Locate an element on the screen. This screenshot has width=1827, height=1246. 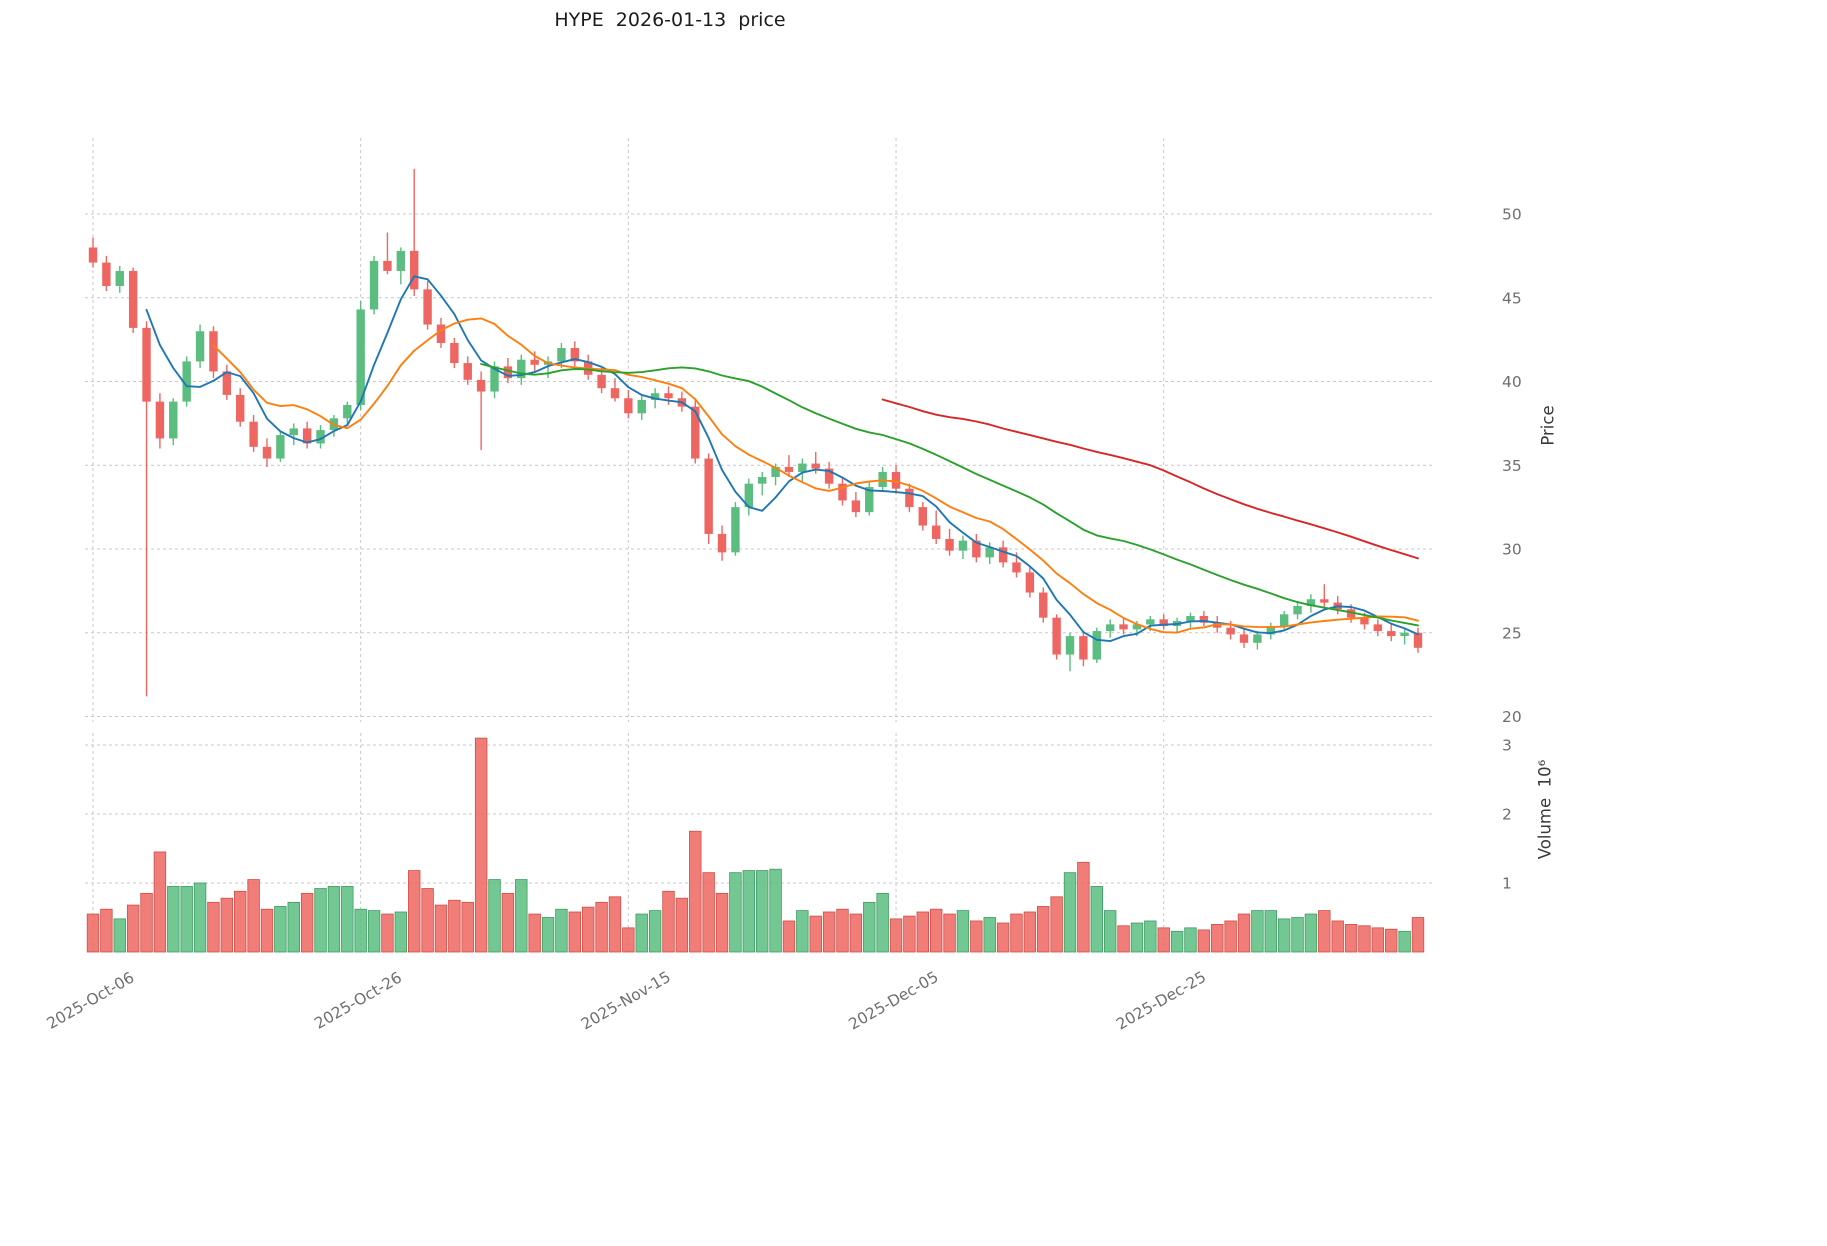
x-tick-label: 2025-Nov-15 is located at coordinates (626, 1001).